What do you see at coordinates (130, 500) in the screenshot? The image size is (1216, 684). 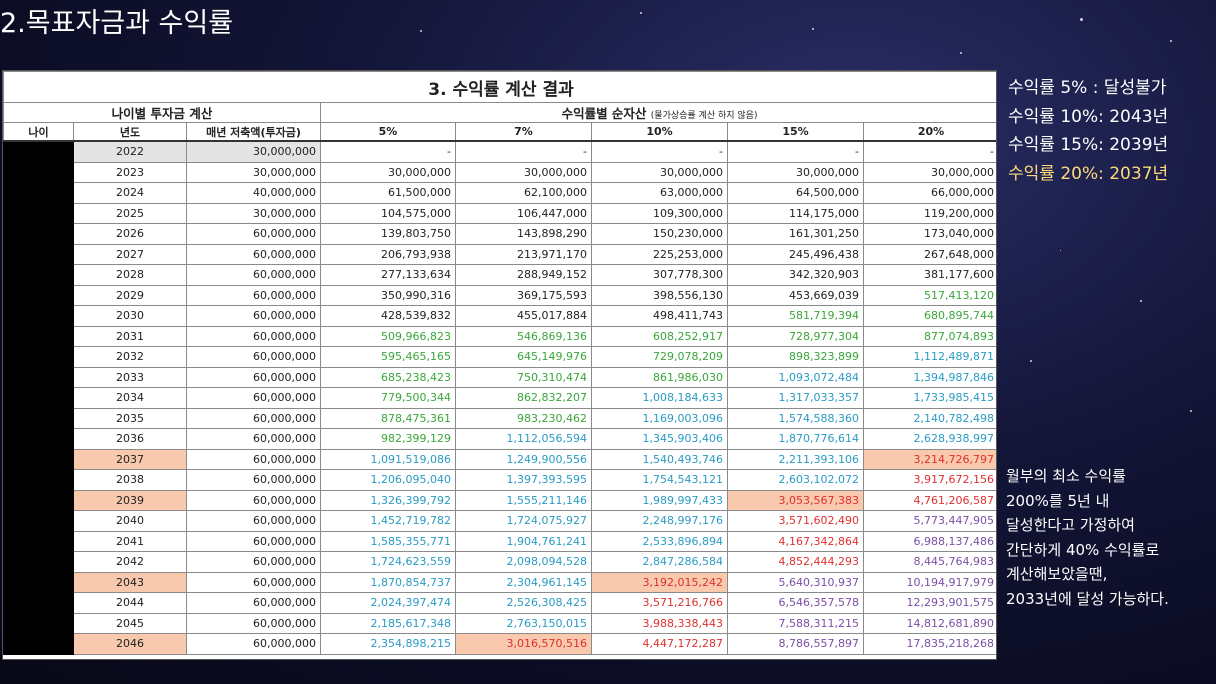 I see `year-cell: 2039` at bounding box center [130, 500].